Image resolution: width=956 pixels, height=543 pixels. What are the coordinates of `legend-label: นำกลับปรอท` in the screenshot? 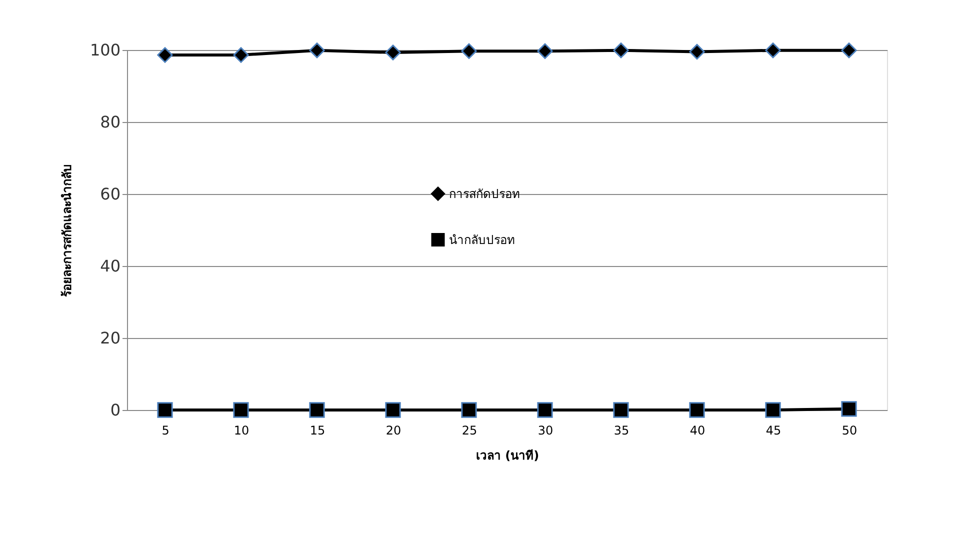 It's located at (482, 239).